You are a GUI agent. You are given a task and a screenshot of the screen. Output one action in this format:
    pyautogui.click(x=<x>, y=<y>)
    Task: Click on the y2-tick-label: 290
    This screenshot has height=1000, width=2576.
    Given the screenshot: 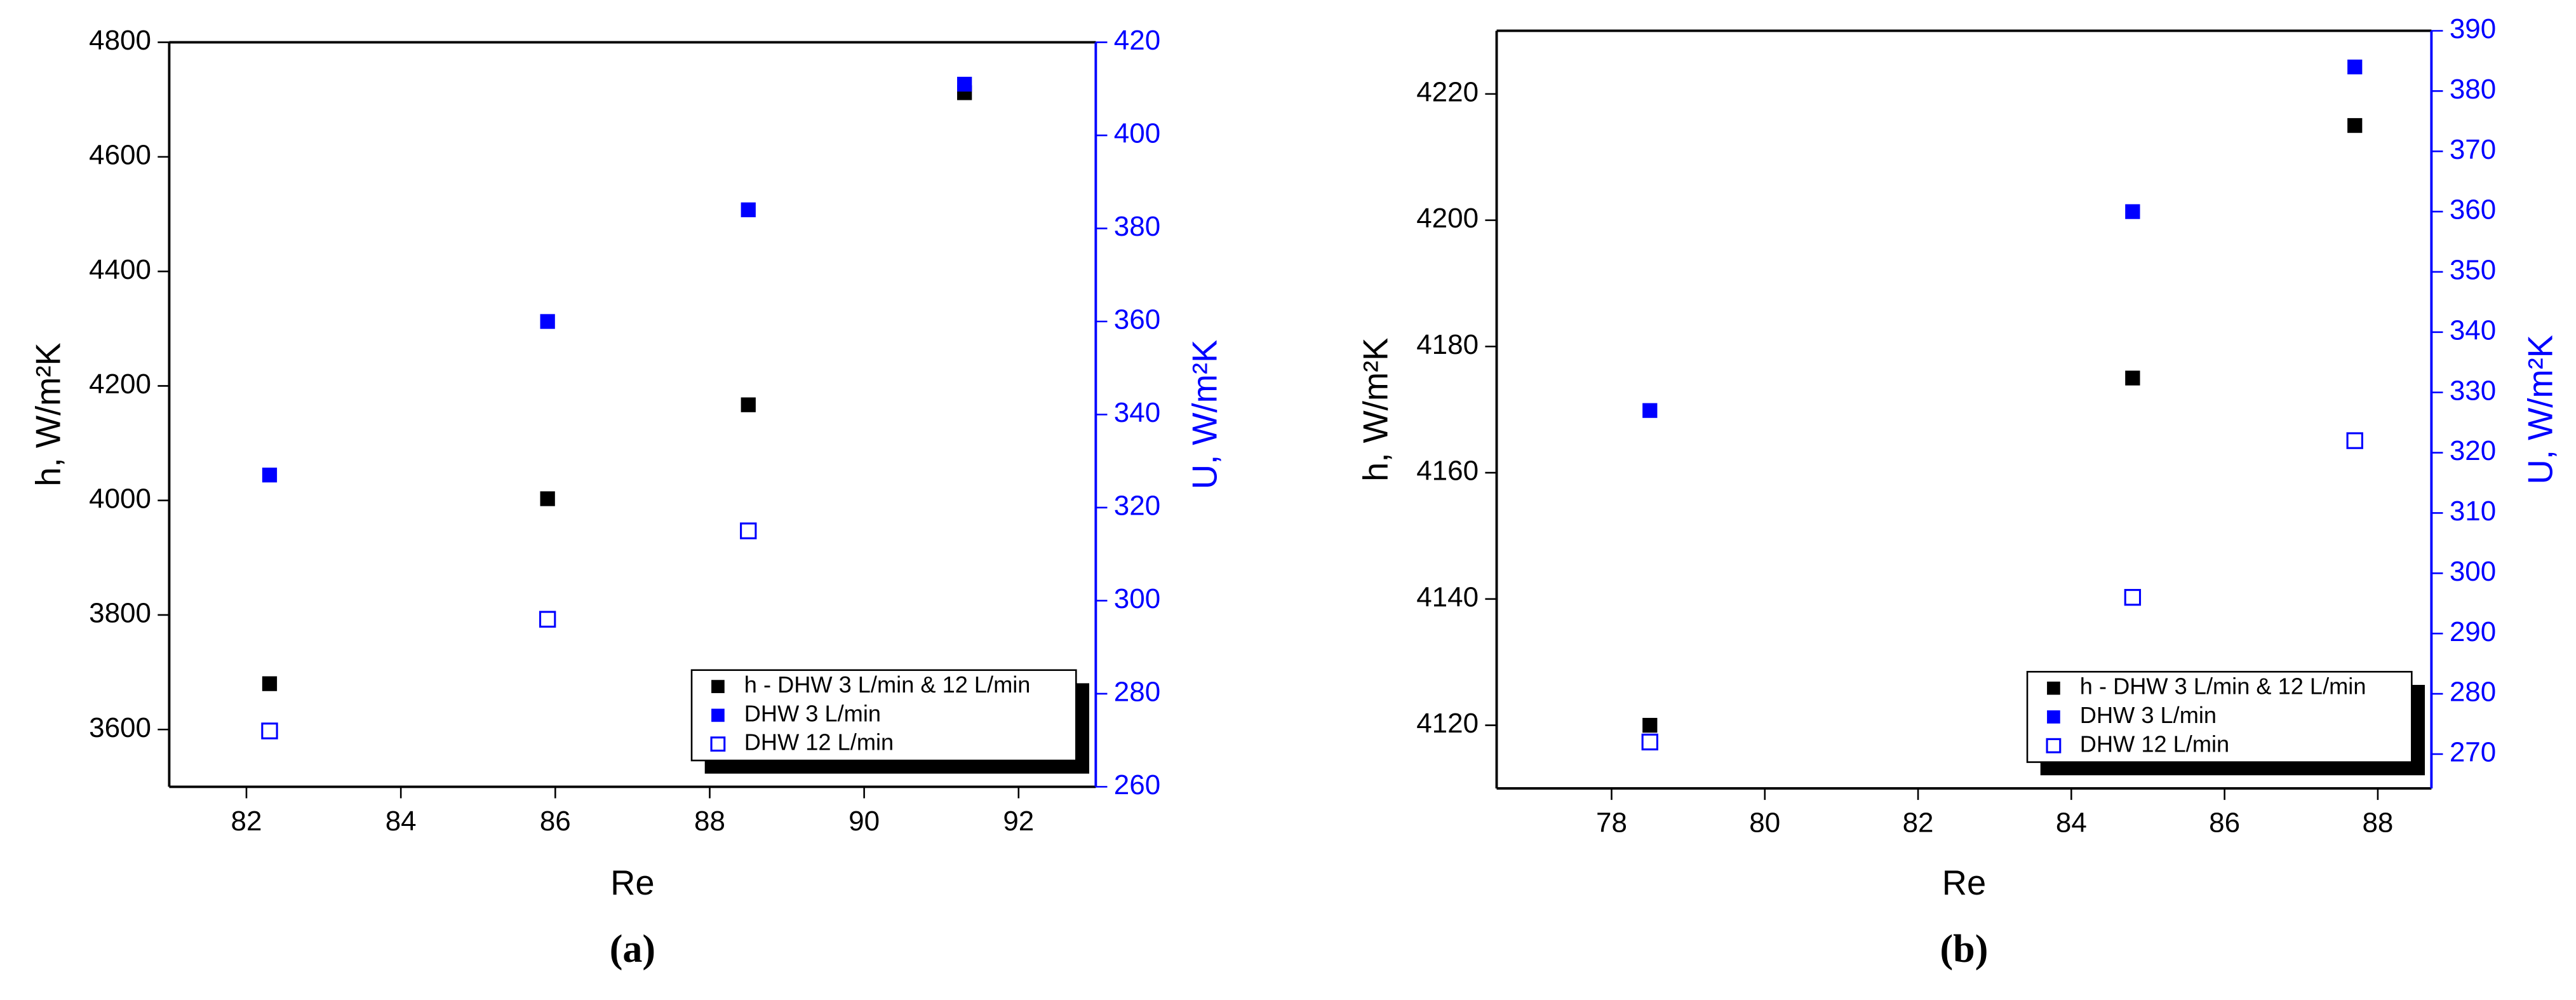 What is the action you would take?
    pyautogui.click(x=2473, y=631)
    